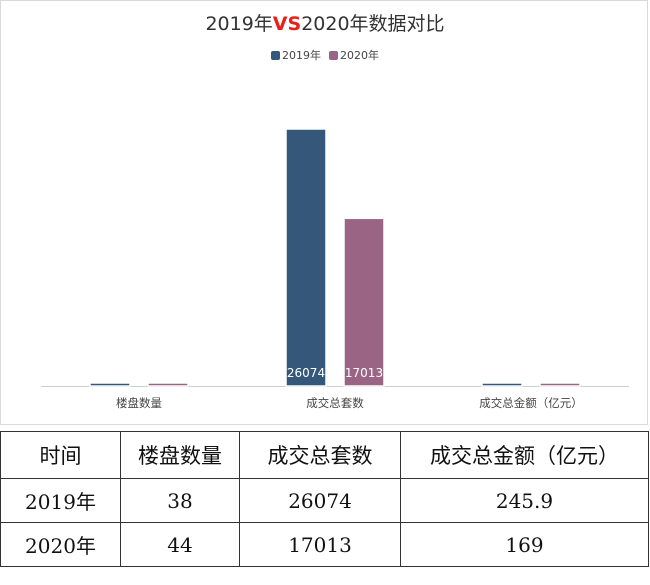 The width and height of the screenshot is (650, 585). Describe the element at coordinates (320, 544) in the screenshot. I see `table-cell: 17013` at that location.